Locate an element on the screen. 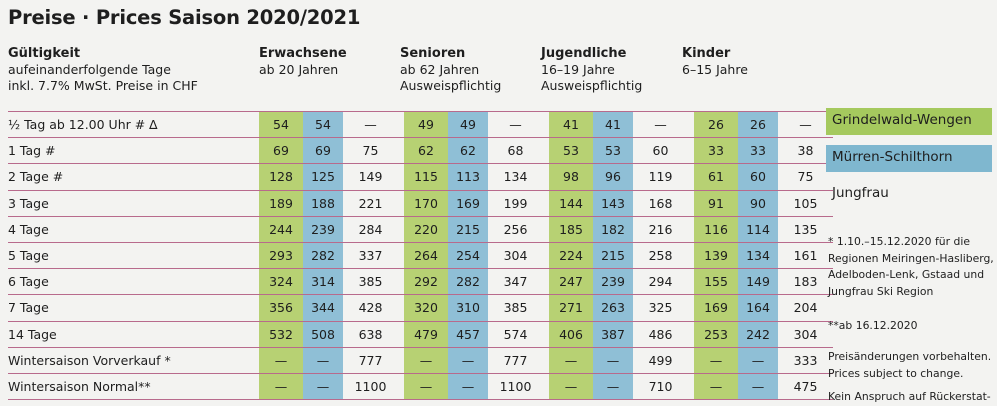  price-cell: 337 is located at coordinates (370, 256).